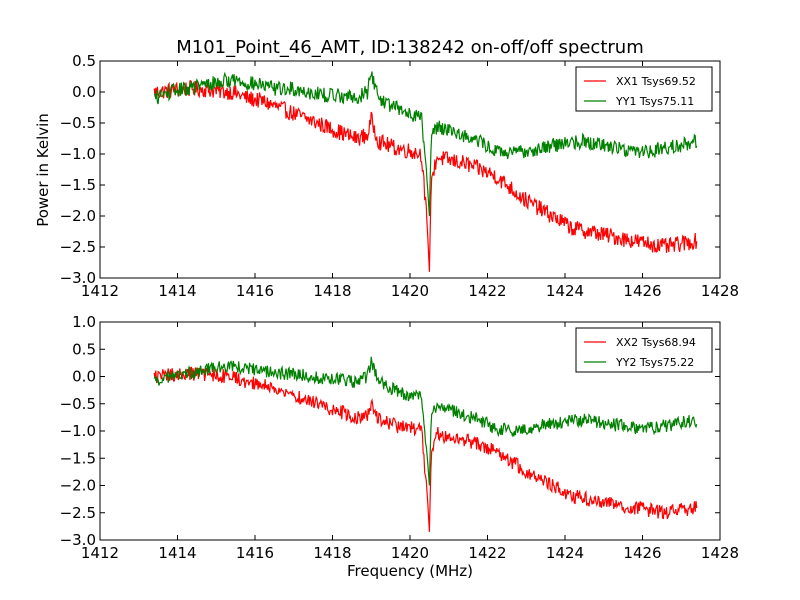 The width and height of the screenshot is (800, 600). What do you see at coordinates (487, 553) in the screenshot?
I see `bottom-x-tick-label: 1422` at bounding box center [487, 553].